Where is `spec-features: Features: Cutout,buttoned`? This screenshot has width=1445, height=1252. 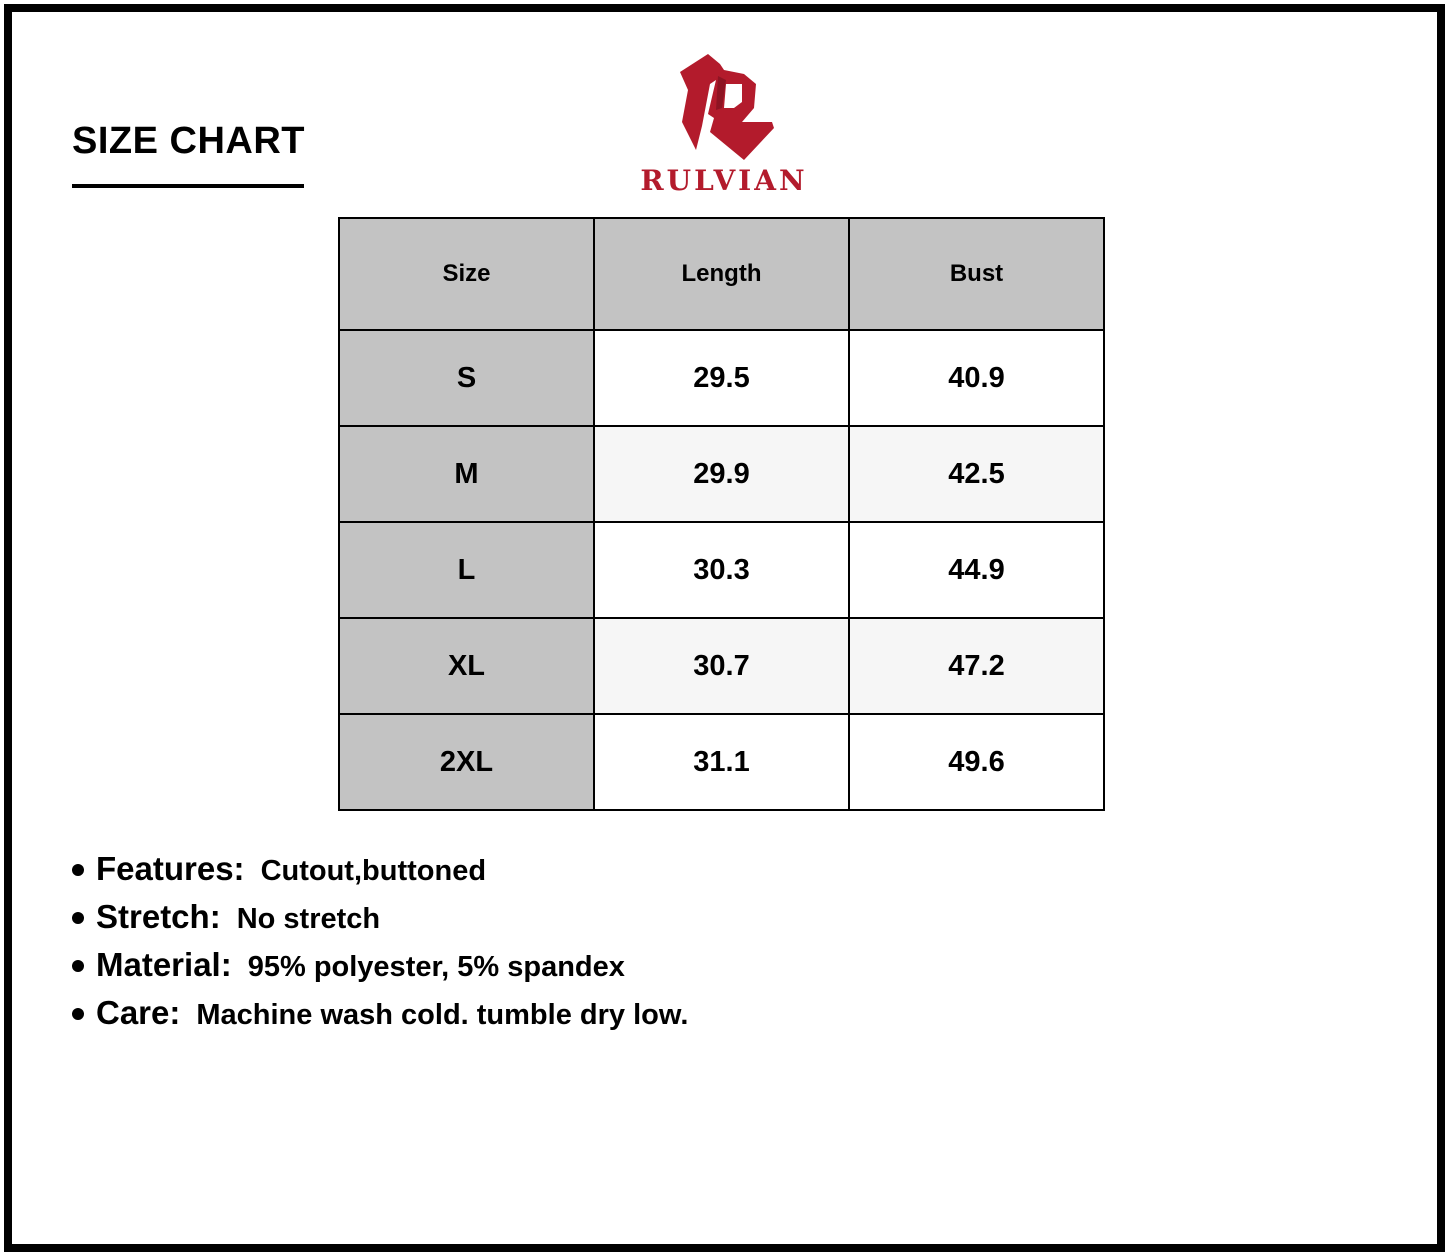 spec-features: Features: Cutout,buttoned is located at coordinates (380, 874).